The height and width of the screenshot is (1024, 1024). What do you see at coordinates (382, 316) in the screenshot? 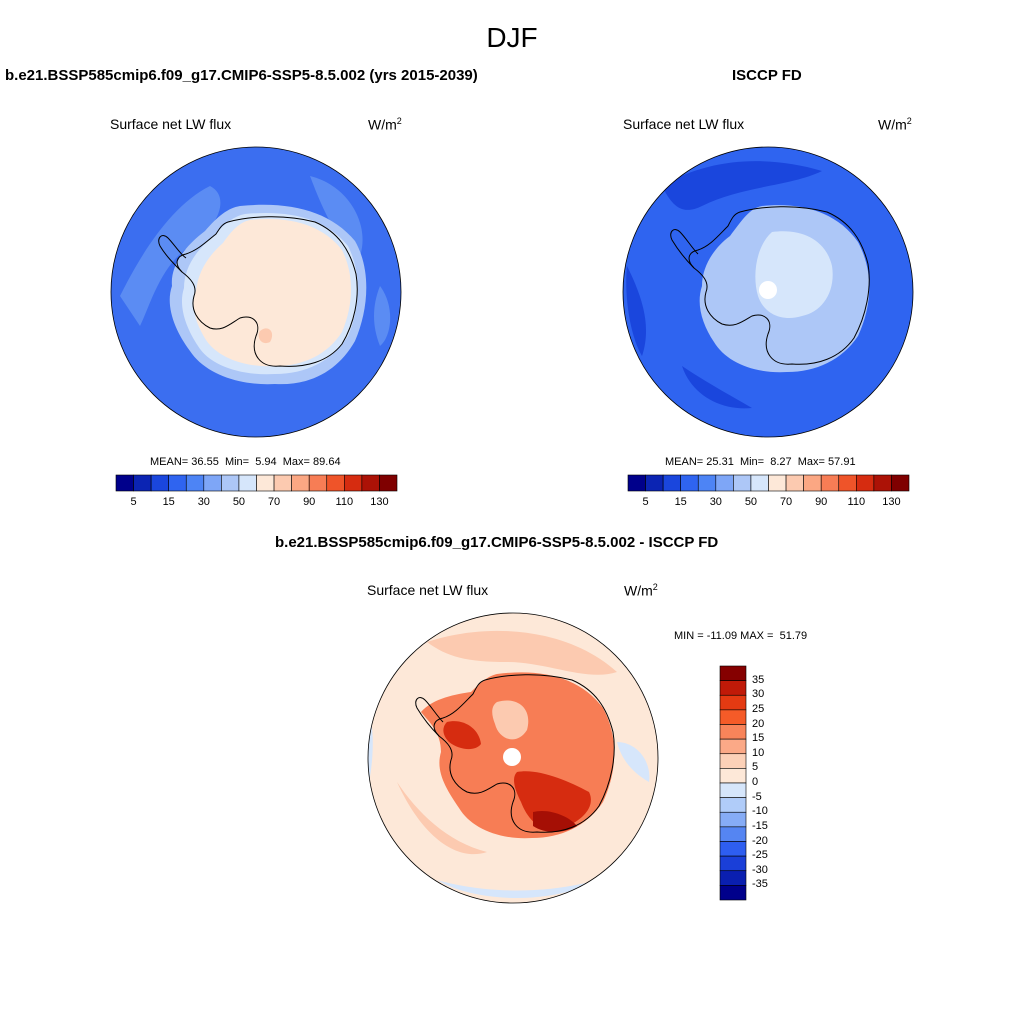
I see `model-ocean-patch` at bounding box center [382, 316].